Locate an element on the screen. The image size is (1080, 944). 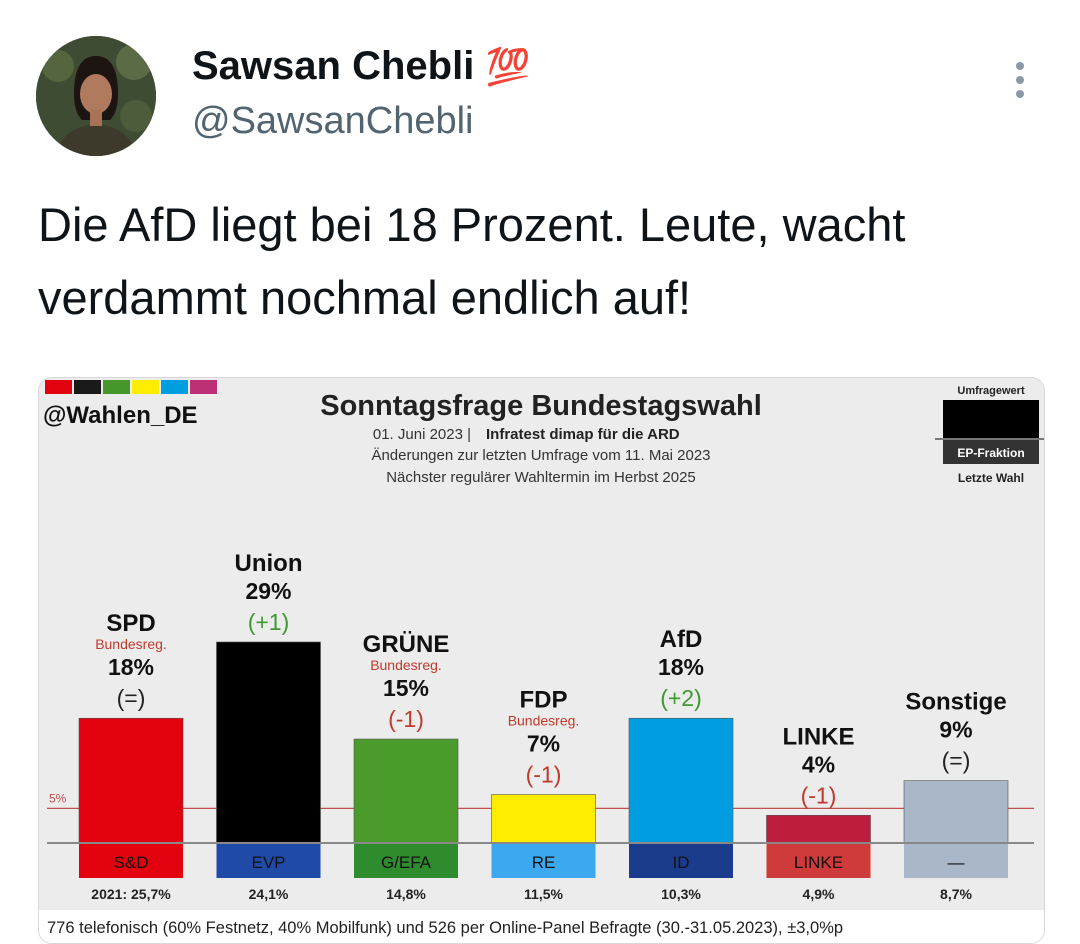
source-tag: @Wahlen_DE is located at coordinates (120, 415).